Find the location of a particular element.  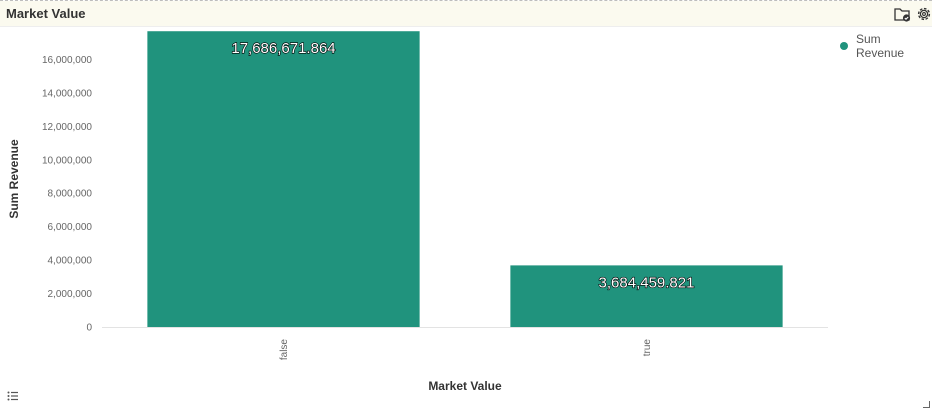

y-axis-title: Sum Revenue is located at coordinates (14, 179).